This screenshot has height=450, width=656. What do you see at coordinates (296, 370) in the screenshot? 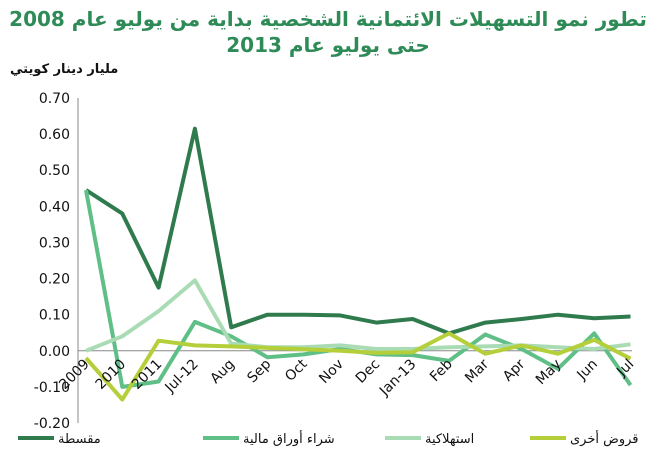
I see `x-tick-label: Oct` at bounding box center [296, 370].